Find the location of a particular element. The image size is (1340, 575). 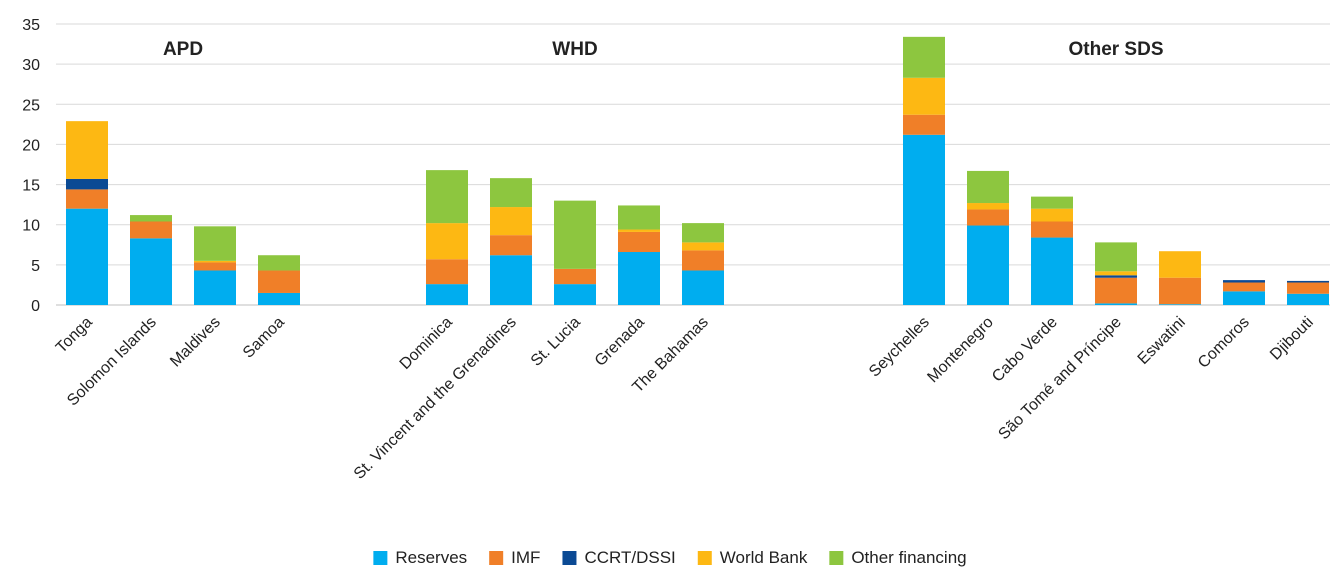

x-category-label: Eswatini is located at coordinates (1162, 341).